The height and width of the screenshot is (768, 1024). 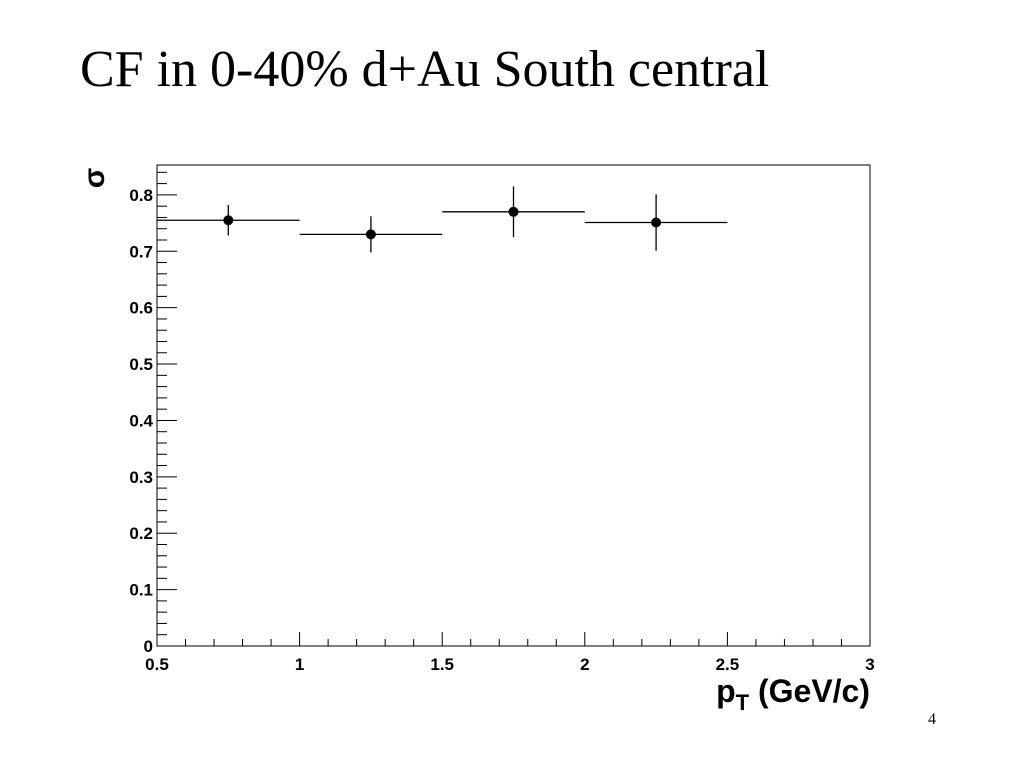 I want to click on x-tick-label: 3, so click(x=869, y=664).